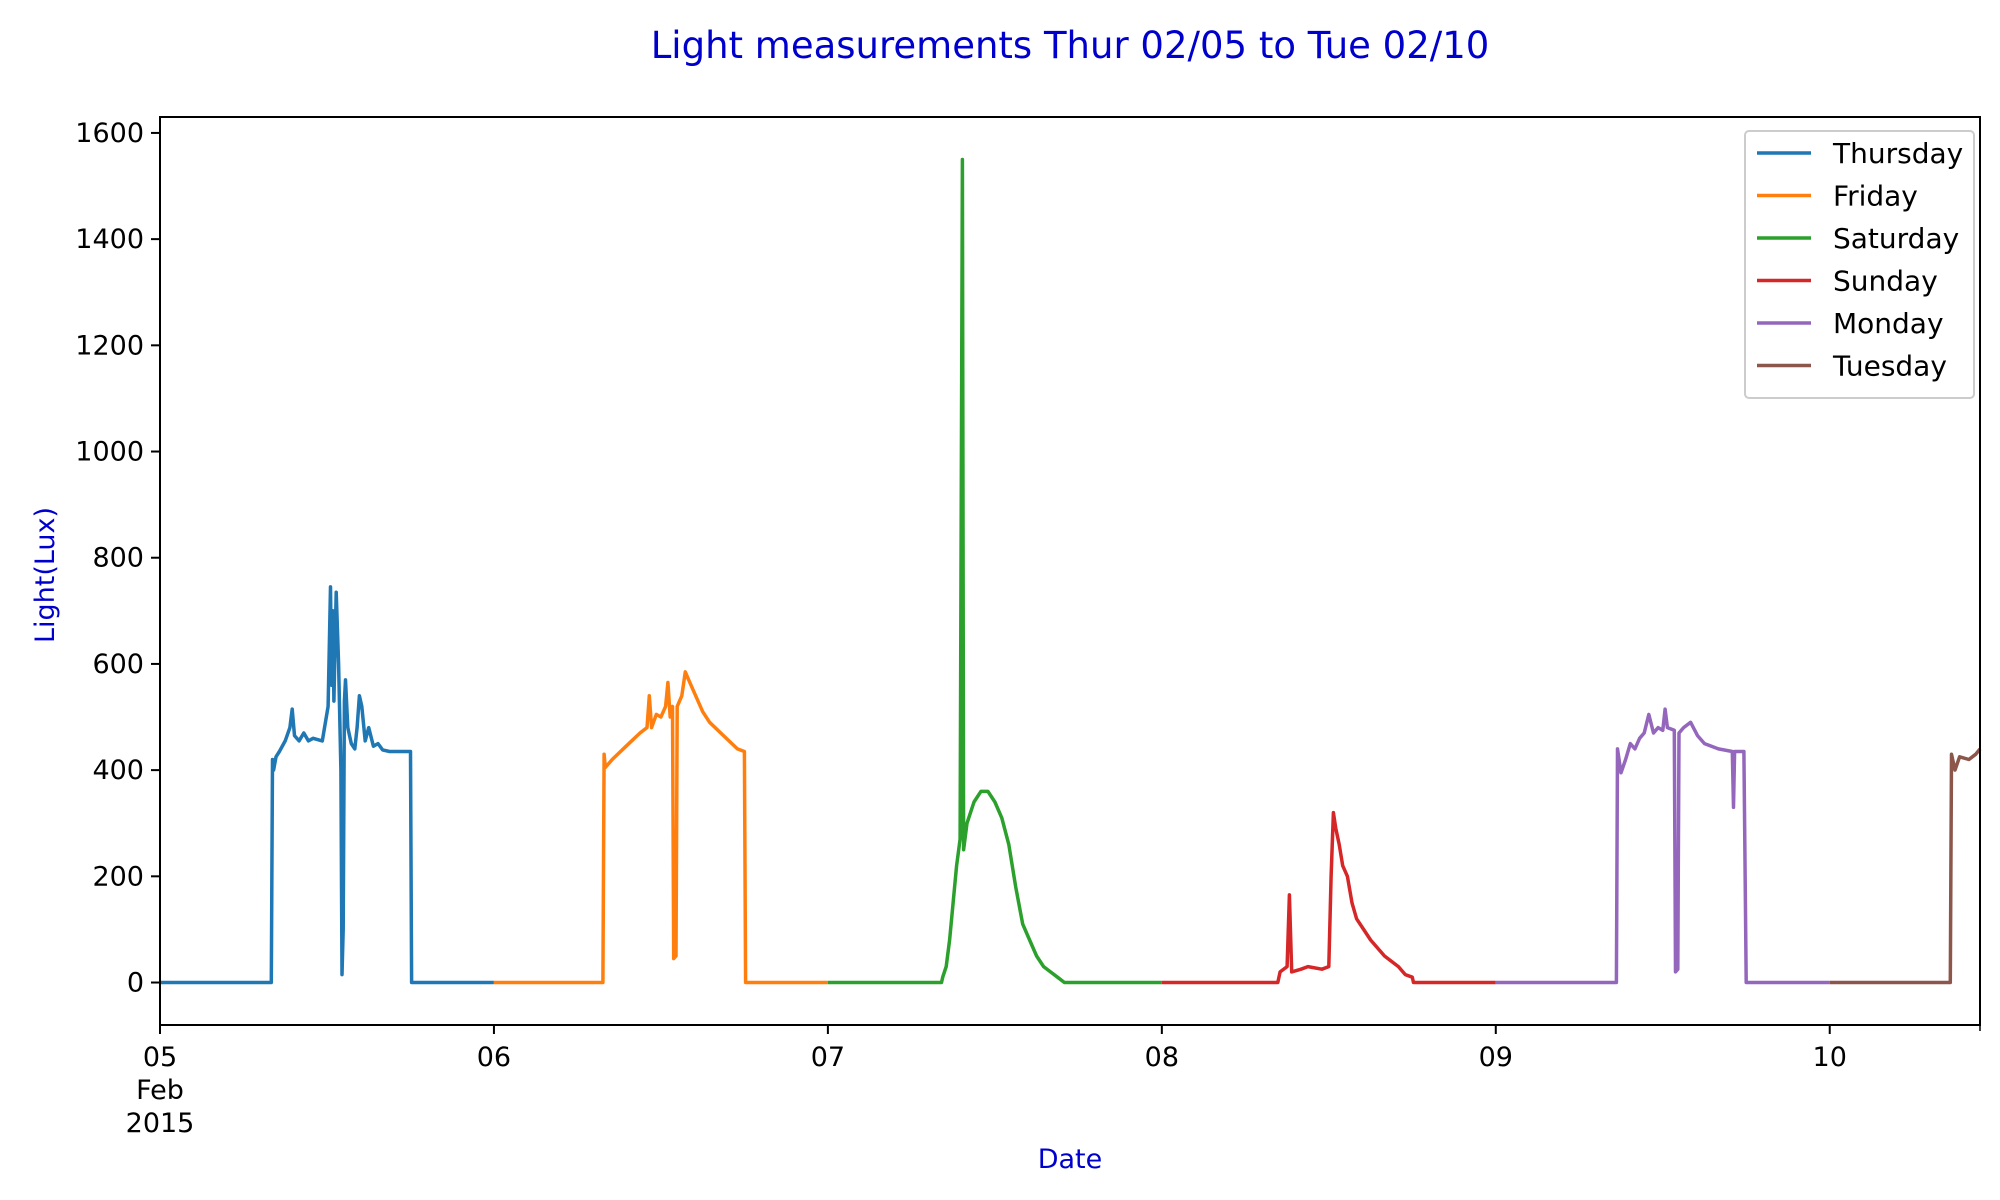 This screenshot has height=1200, width=2000. Describe the element at coordinates (1328, 897) in the screenshot. I see `series-line-sunday` at that location.